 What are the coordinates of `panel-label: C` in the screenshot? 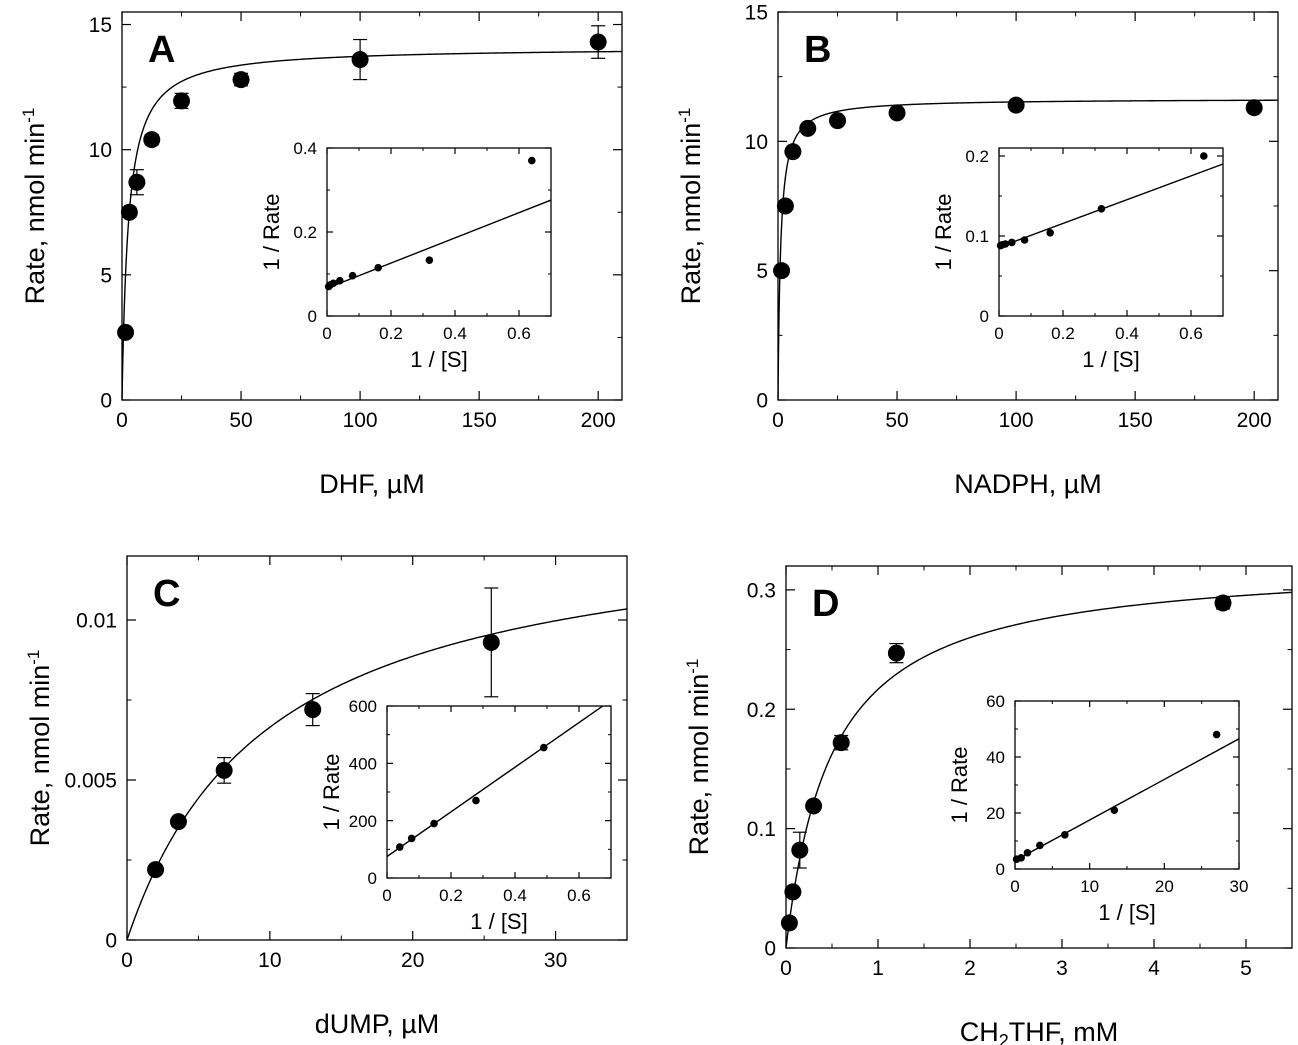 It's located at (166, 594).